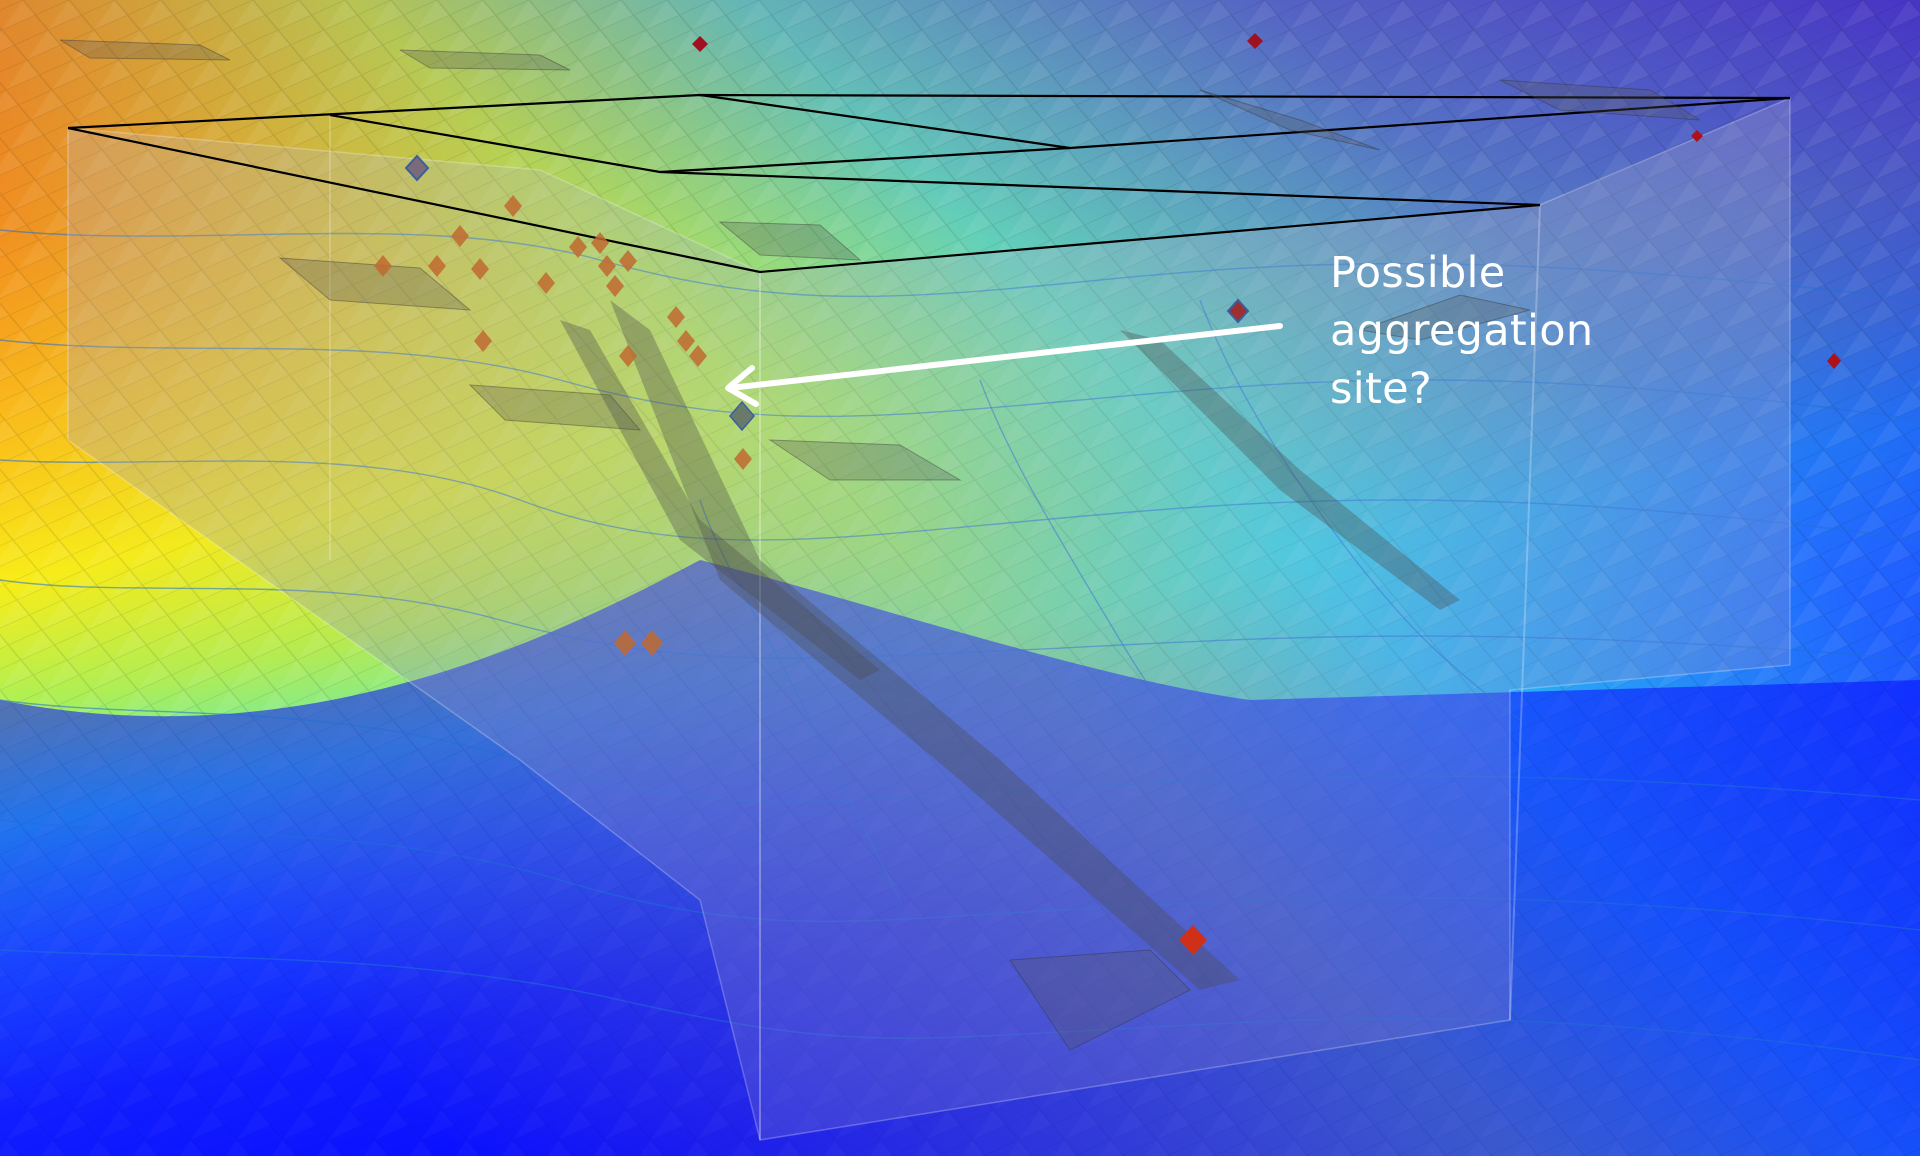 This screenshot has height=1156, width=1920. I want to click on annotation-label: Possible aggregation site?, so click(1490, 331).